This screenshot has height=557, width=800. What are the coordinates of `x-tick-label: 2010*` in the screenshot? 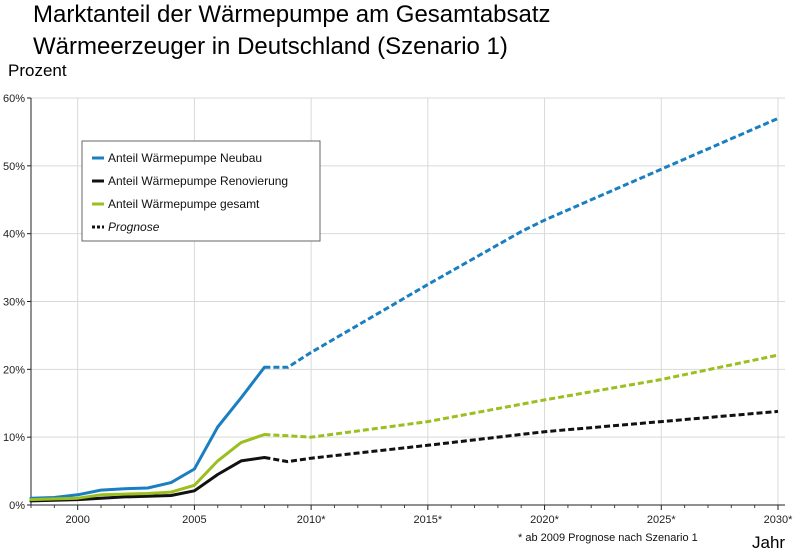 It's located at (311, 520).